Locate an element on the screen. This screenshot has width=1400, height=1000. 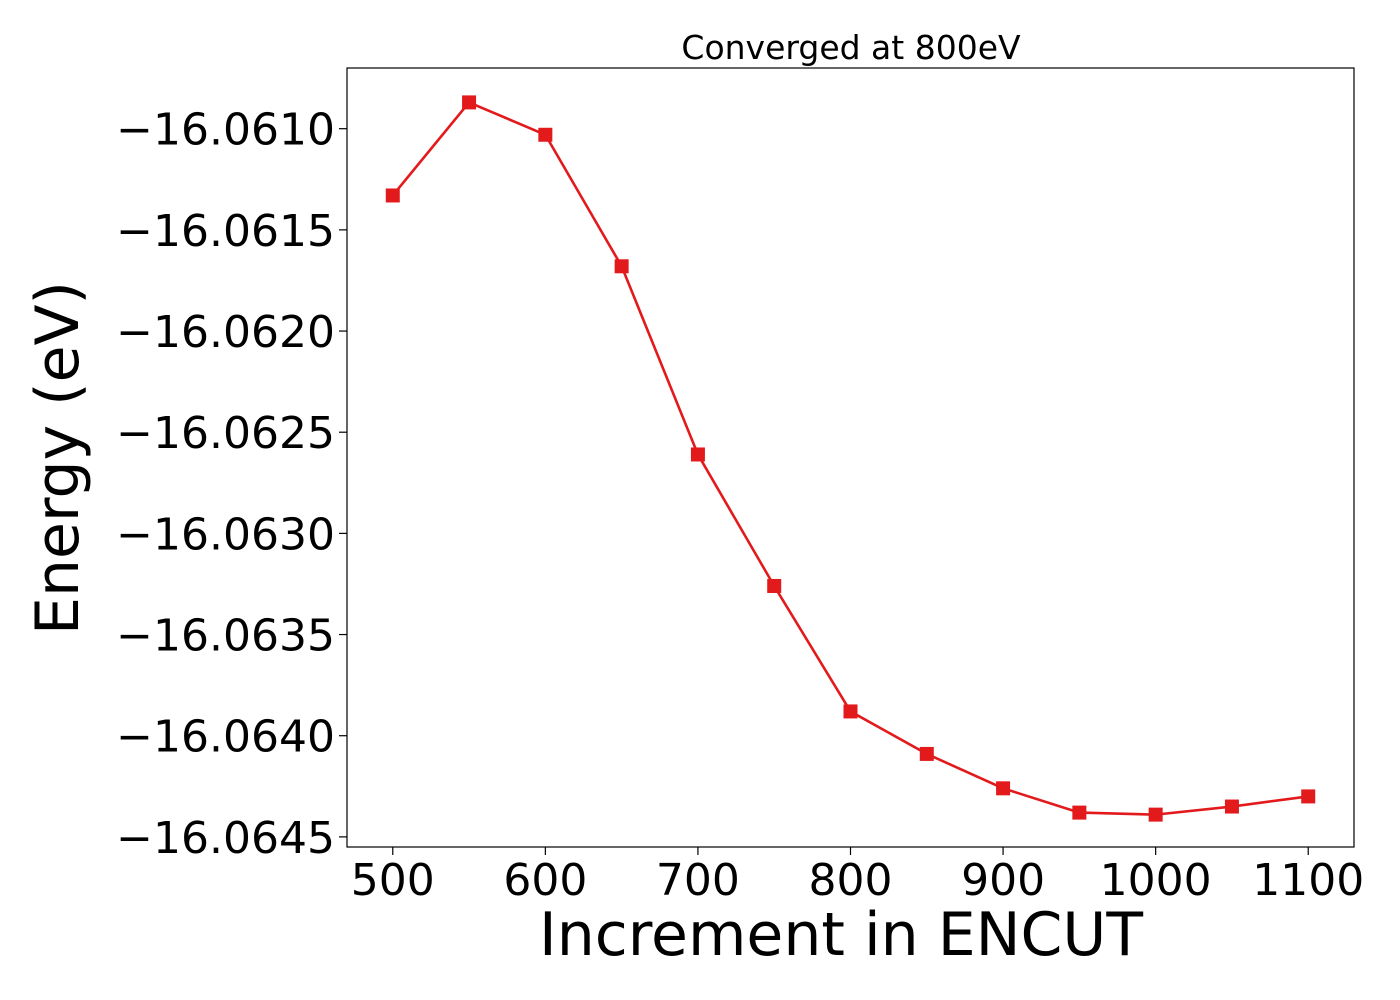
x-tick-label: 500 is located at coordinates (393, 880).